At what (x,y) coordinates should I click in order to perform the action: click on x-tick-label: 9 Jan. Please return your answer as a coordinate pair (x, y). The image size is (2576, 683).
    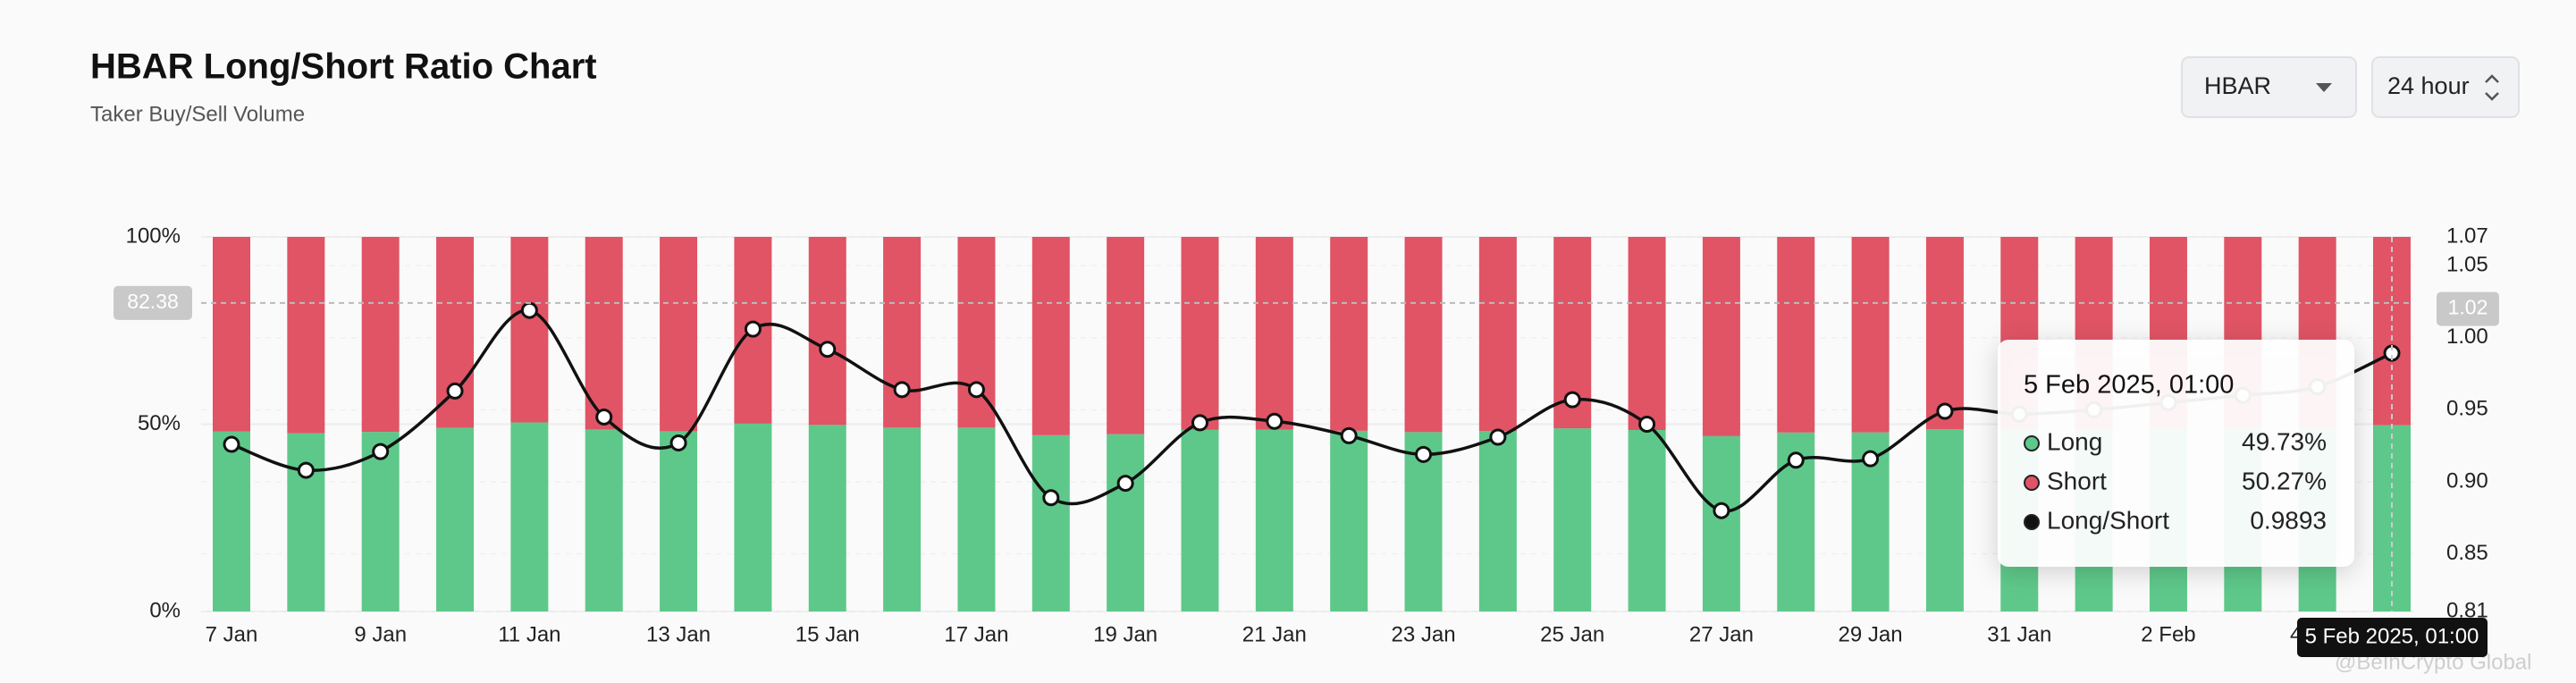
    Looking at the image, I should click on (381, 634).